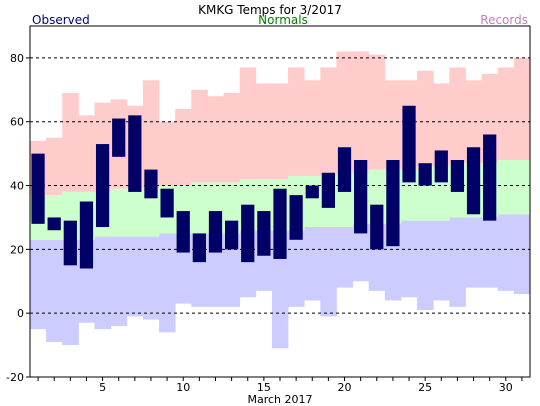  I want to click on x-tick-label-25: 25, so click(425, 387).